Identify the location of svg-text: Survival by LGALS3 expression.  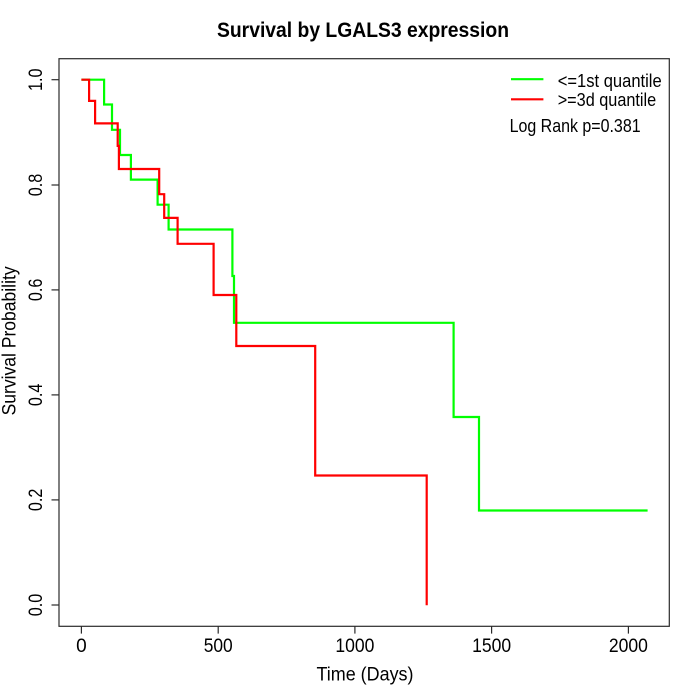
(363, 30).